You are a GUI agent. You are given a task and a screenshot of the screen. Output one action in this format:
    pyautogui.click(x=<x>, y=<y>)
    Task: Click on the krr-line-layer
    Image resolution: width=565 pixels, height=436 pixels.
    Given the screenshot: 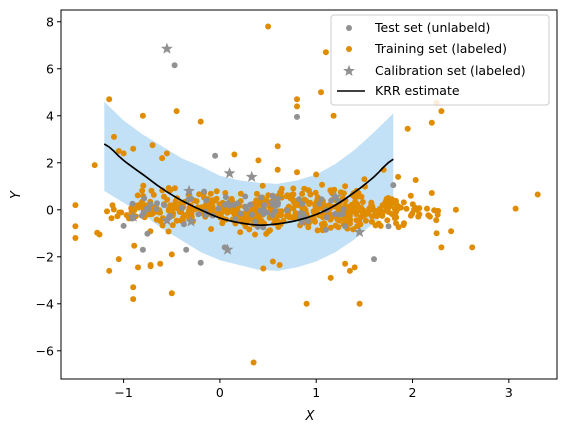 What is the action you would take?
    pyautogui.click(x=248, y=184)
    